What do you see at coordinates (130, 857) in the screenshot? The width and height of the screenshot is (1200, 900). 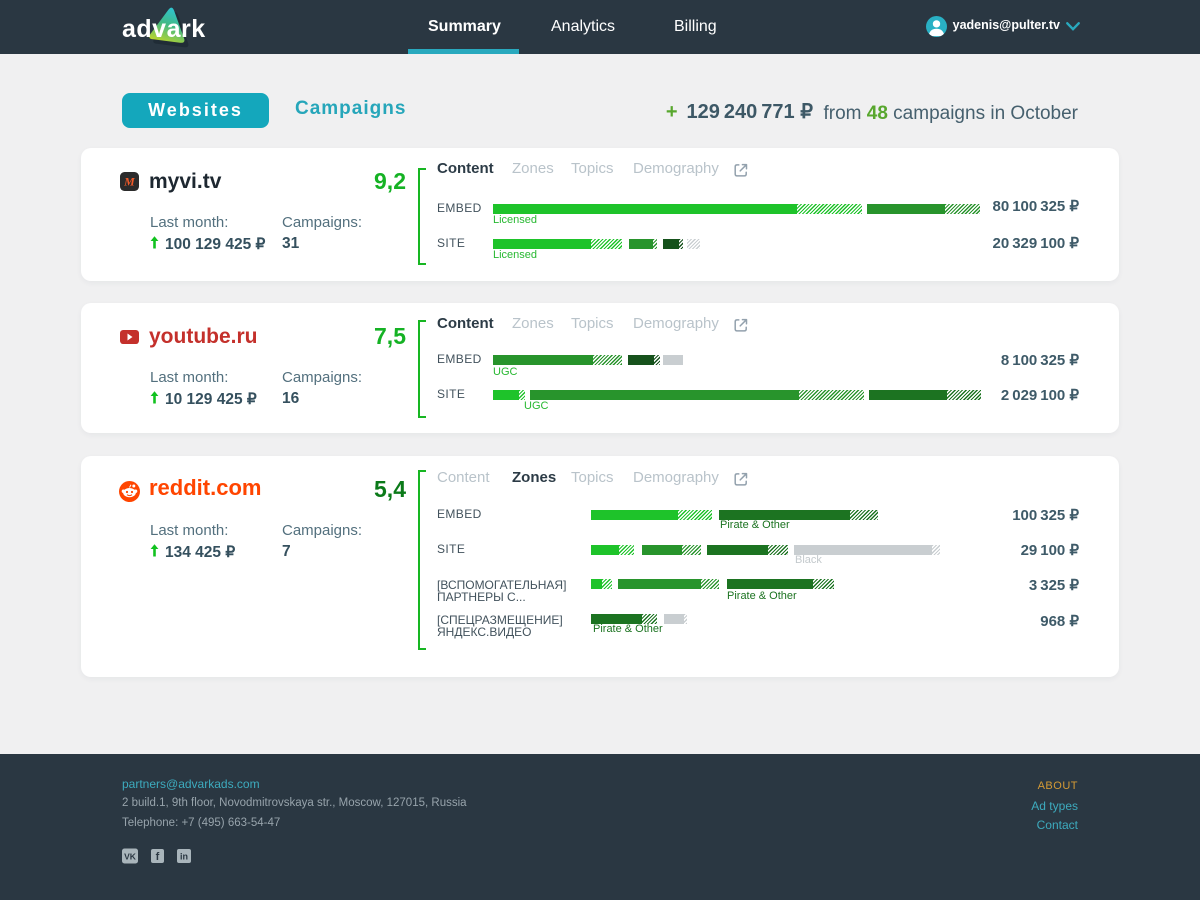 I see `svg-text: VK` at bounding box center [130, 857].